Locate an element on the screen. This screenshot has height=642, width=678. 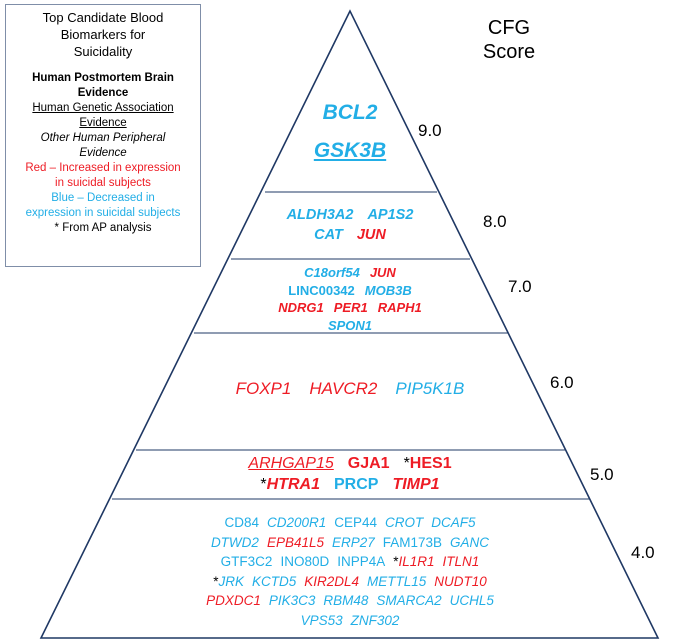
gene-label: FAM173B is located at coordinates (412, 543).